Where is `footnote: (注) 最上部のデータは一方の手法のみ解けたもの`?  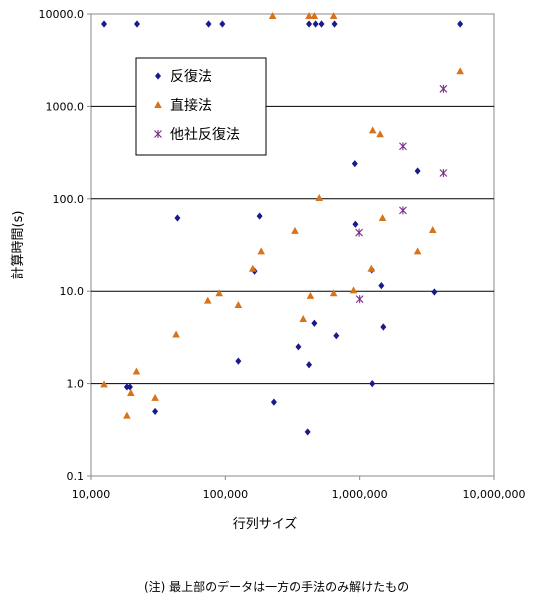
footnote: (注) 最上部のデータは一方の手法のみ解けたもの is located at coordinates (276, 586).